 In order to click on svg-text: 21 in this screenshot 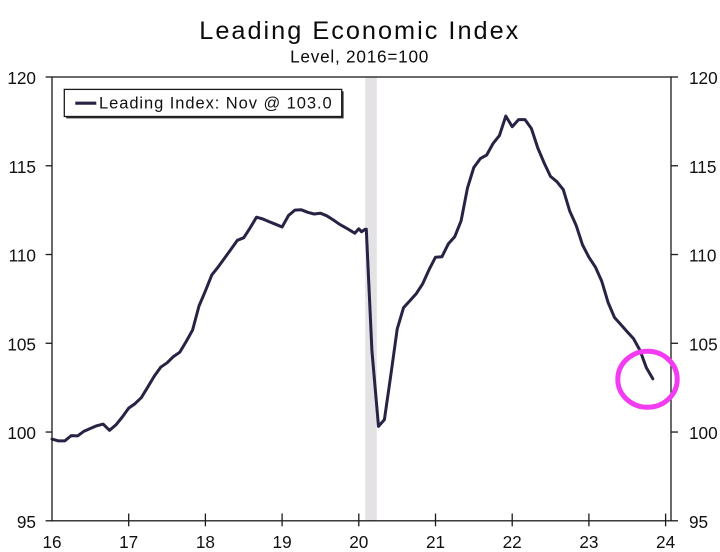, I will do `click(435, 542)`.